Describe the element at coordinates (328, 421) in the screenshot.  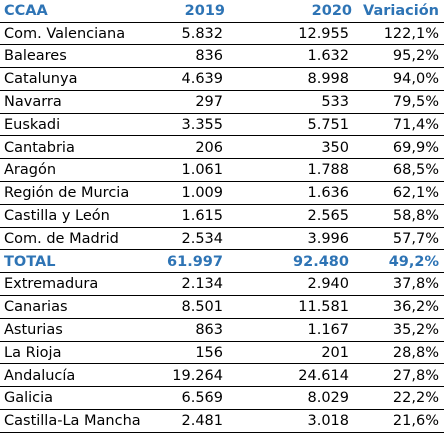
I see `cell-2020: 3.018` at that location.